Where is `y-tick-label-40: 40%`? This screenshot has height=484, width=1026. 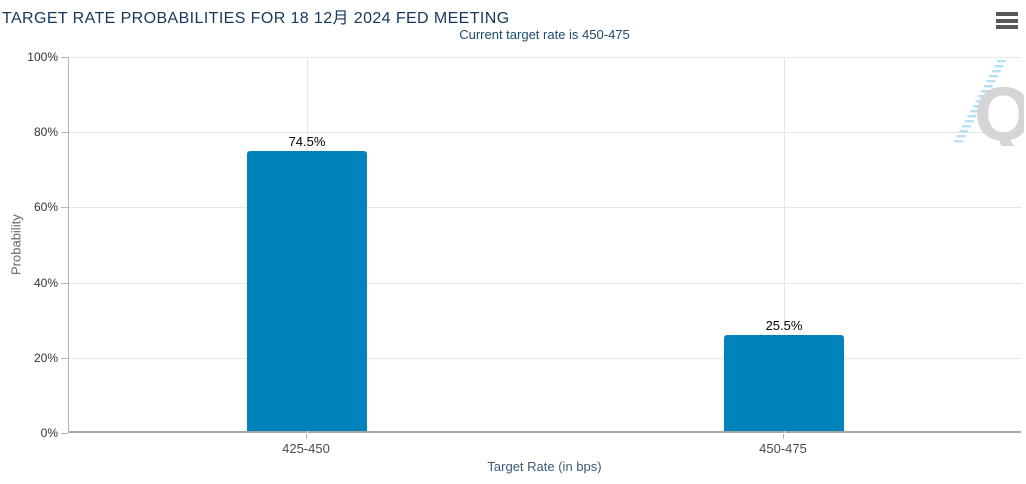
y-tick-label-40: 40% is located at coordinates (45, 283).